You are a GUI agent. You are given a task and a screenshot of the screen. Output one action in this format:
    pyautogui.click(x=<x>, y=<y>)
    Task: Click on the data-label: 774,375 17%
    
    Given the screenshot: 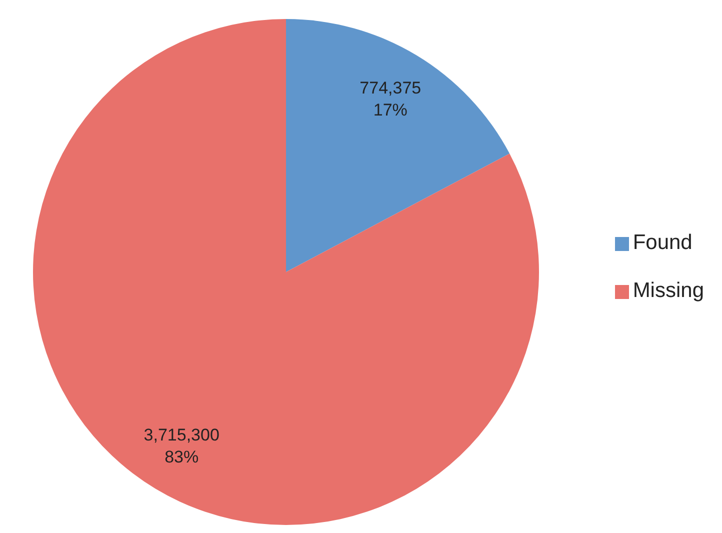 What is the action you would take?
    pyautogui.click(x=391, y=99)
    